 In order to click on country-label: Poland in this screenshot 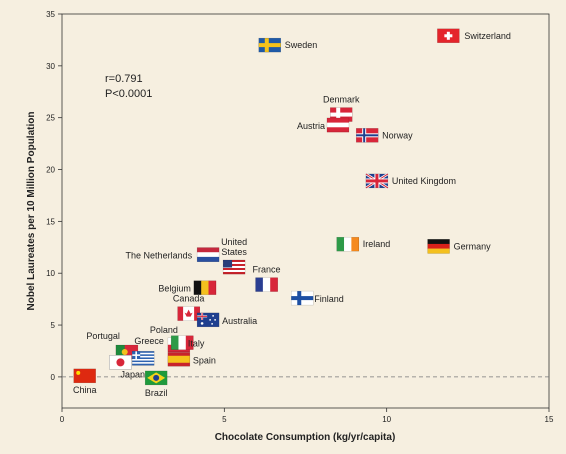, I will do `click(164, 330)`.